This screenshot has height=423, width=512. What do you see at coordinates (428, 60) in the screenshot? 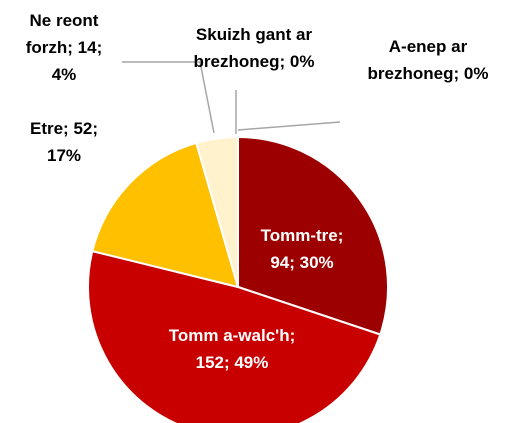
I see `data-label: A-enep ar brezhoneg; 0%` at bounding box center [428, 60].